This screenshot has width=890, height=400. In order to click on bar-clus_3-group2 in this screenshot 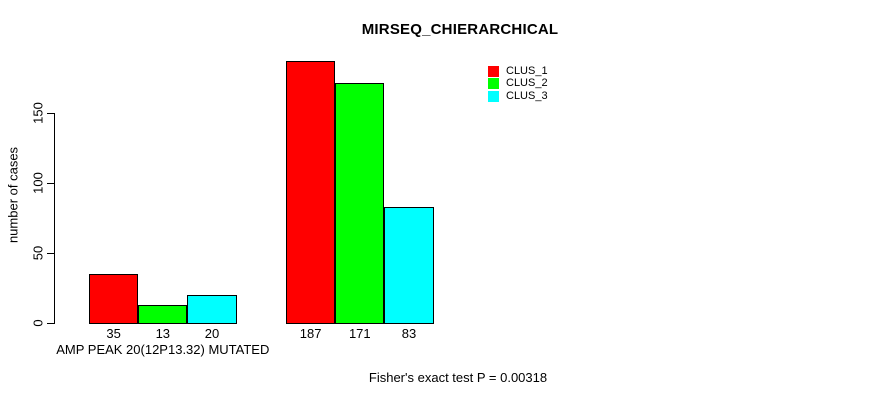, I will do `click(409, 265)`.